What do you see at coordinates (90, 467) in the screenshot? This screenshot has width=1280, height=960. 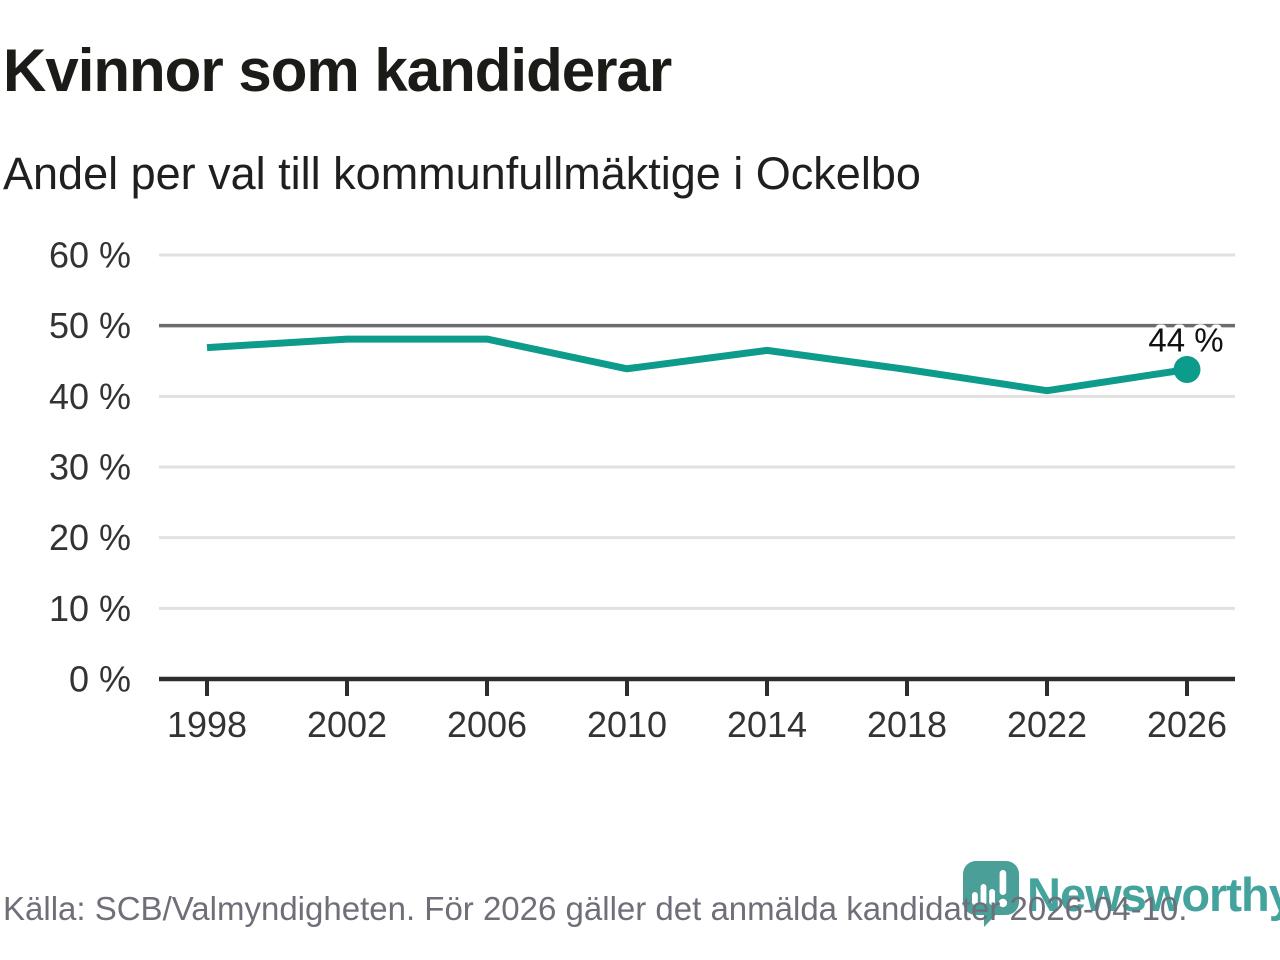 I see `y-tick-label: 30 %` at bounding box center [90, 467].